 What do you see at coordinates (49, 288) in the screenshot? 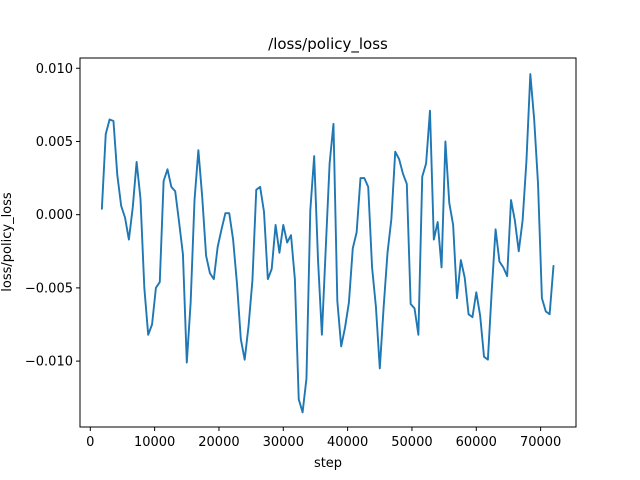
I see `y-tick-label: −0.005` at bounding box center [49, 288].